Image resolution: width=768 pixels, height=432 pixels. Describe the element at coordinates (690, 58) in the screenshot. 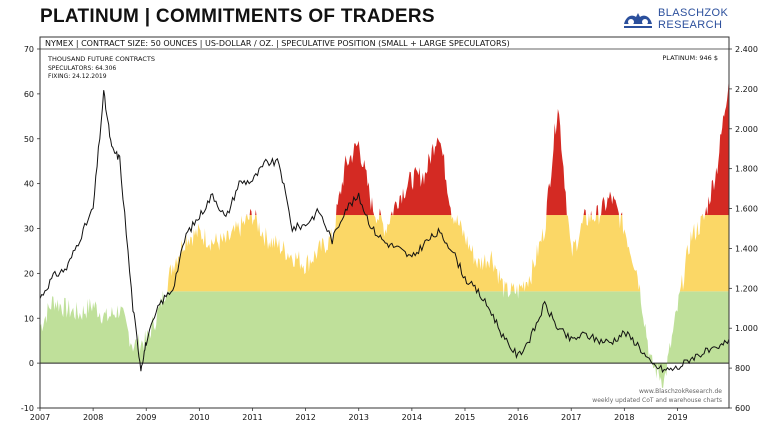

I see `platinum-label: PLATINUM: 946 $` at that location.